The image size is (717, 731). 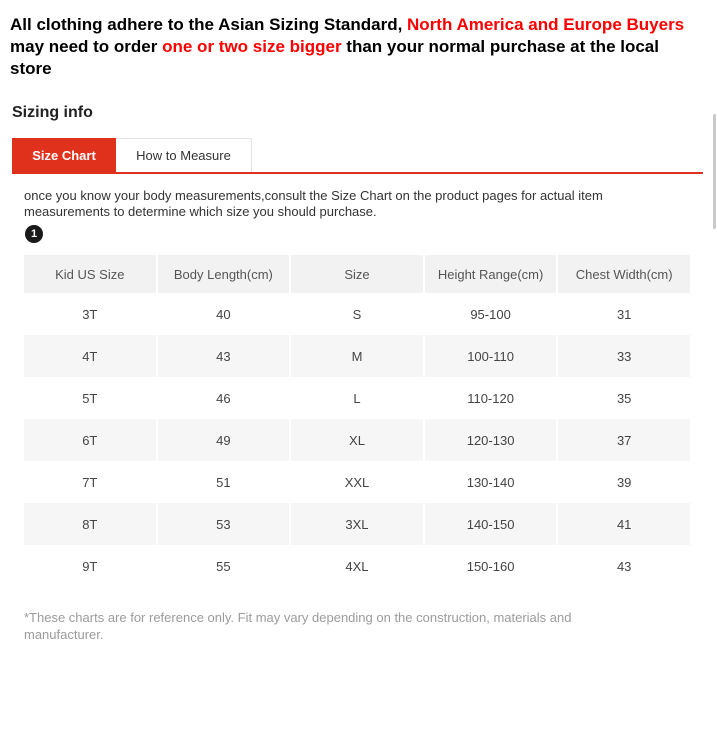 I want to click on notice-text: may need to order, so click(x=86, y=46).